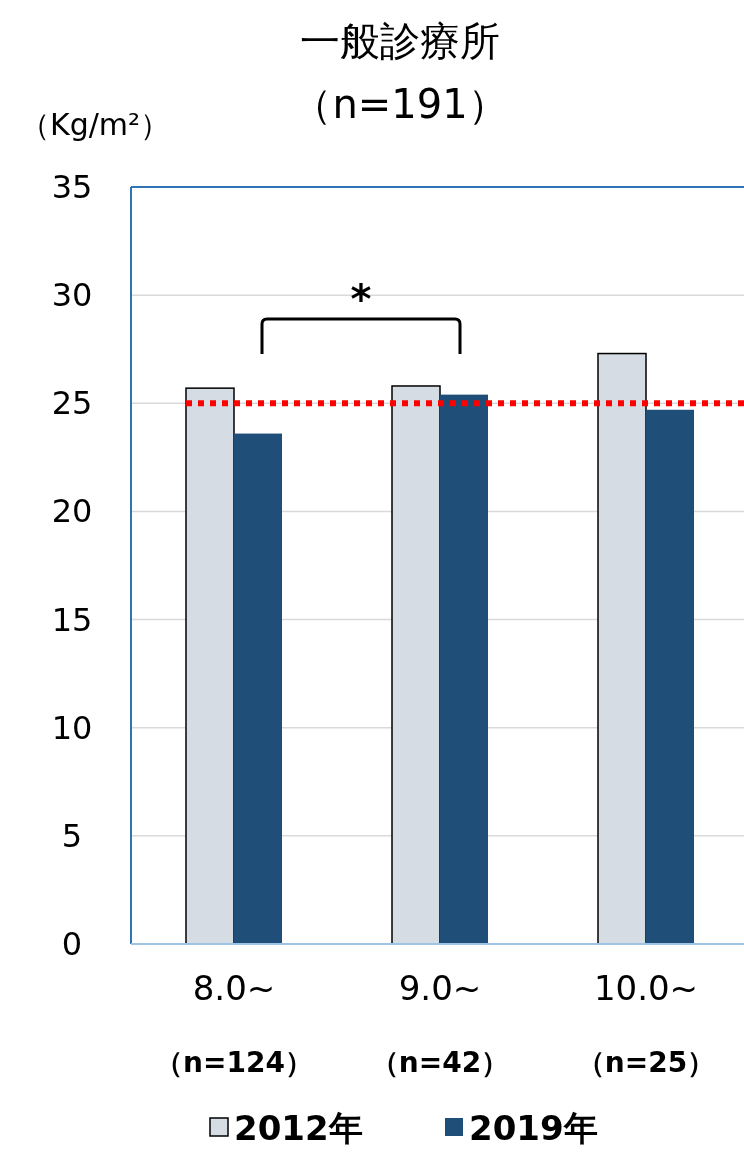 The width and height of the screenshot is (744, 1158). I want to click on y-tick-label: 0, so click(72, 944).